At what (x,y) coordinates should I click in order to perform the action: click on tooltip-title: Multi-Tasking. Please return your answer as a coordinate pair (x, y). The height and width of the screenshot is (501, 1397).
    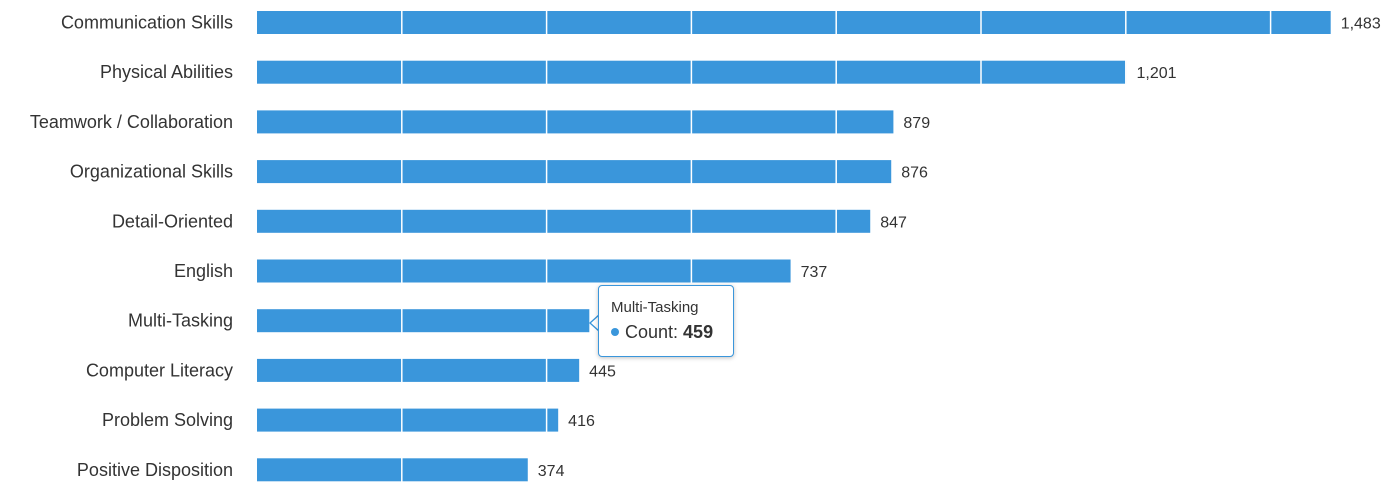
    Looking at the image, I should click on (655, 307).